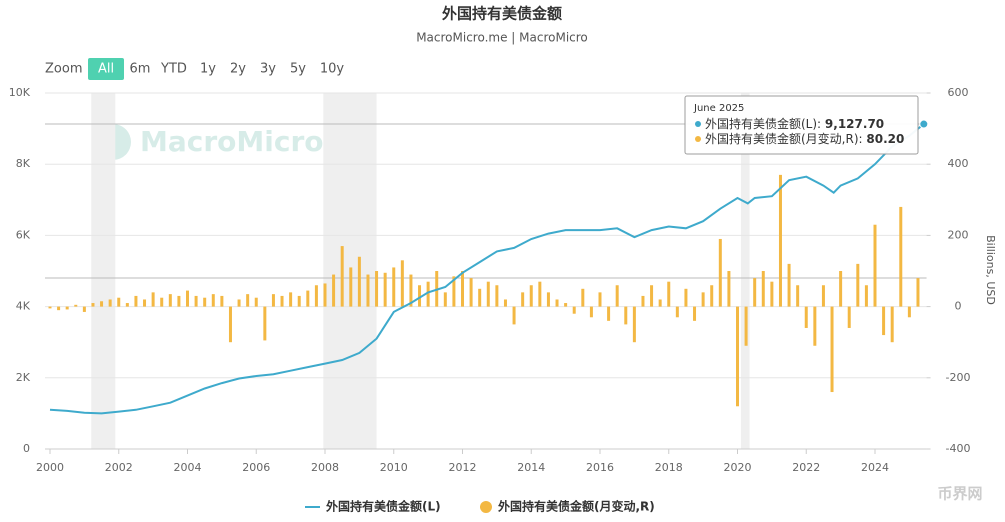  I want to click on zoom-button: 1y, so click(208, 69).